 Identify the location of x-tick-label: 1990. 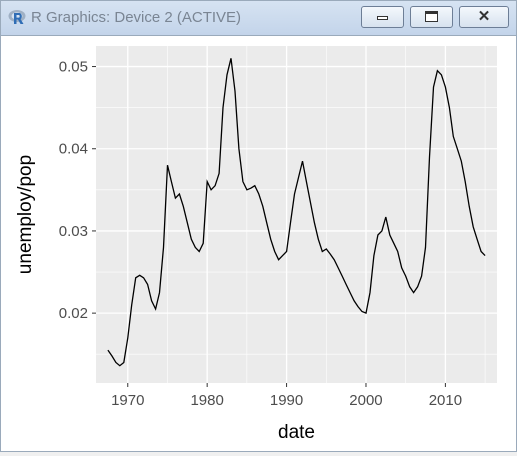
(286, 400).